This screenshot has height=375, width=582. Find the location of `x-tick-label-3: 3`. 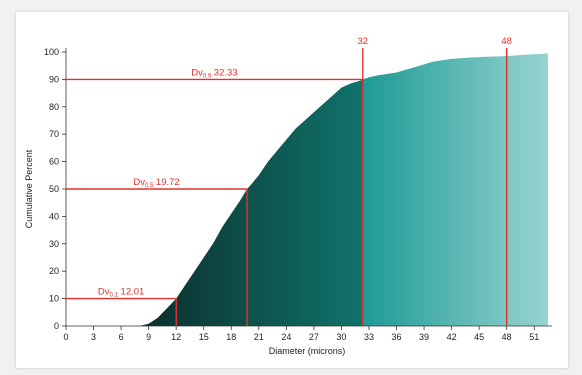

x-tick-label-3: 3 is located at coordinates (93, 337).